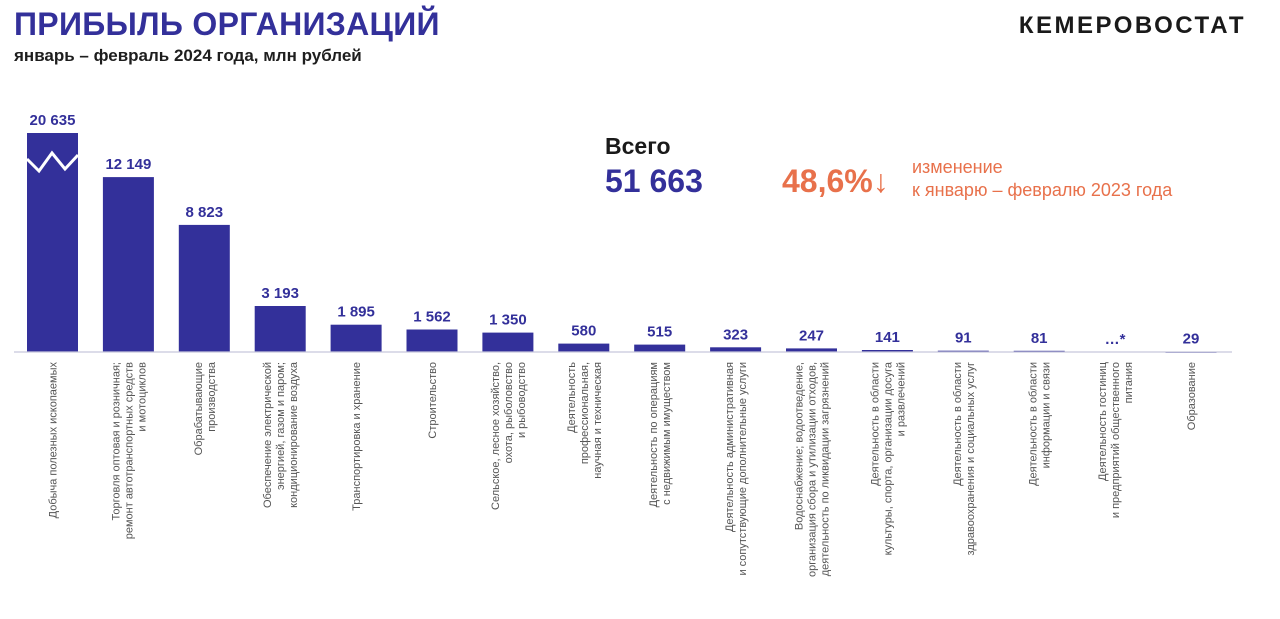 Image resolution: width=1280 pixels, height=619 pixels. I want to click on category-label-15: Образование, so click(1192, 396).